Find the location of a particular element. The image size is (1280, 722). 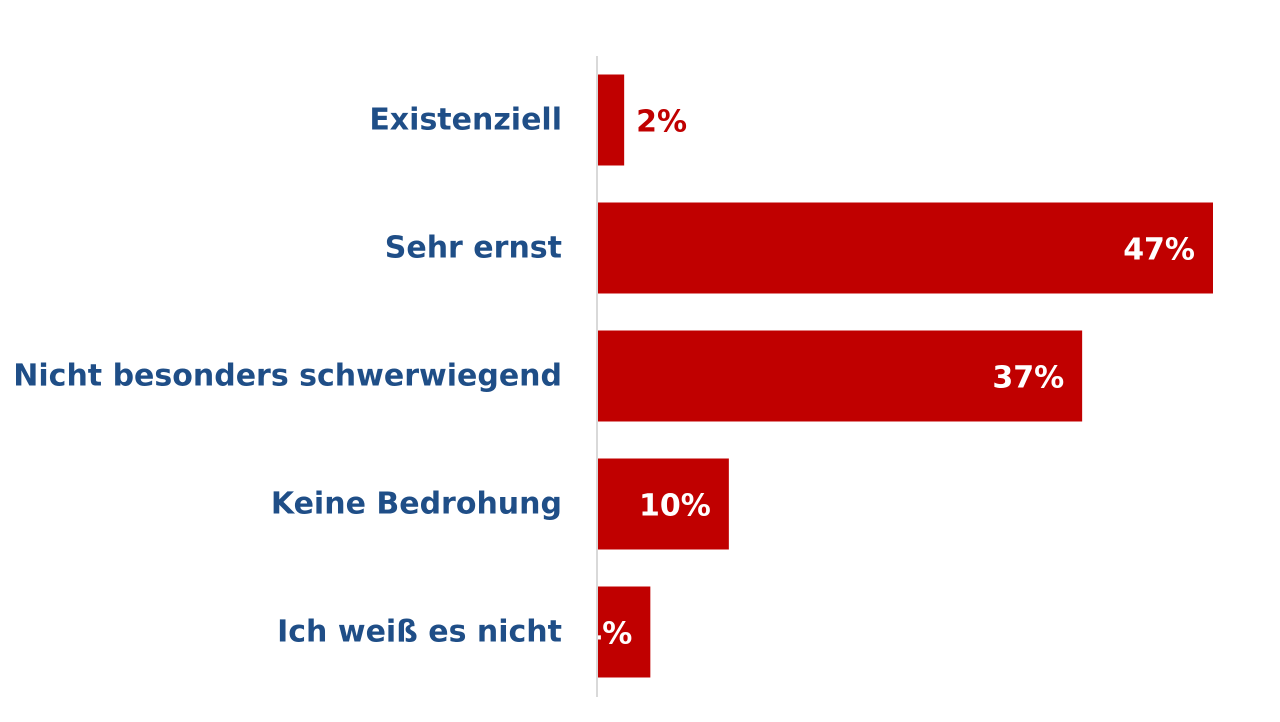

category-label-1: Existenziell is located at coordinates (465, 120).